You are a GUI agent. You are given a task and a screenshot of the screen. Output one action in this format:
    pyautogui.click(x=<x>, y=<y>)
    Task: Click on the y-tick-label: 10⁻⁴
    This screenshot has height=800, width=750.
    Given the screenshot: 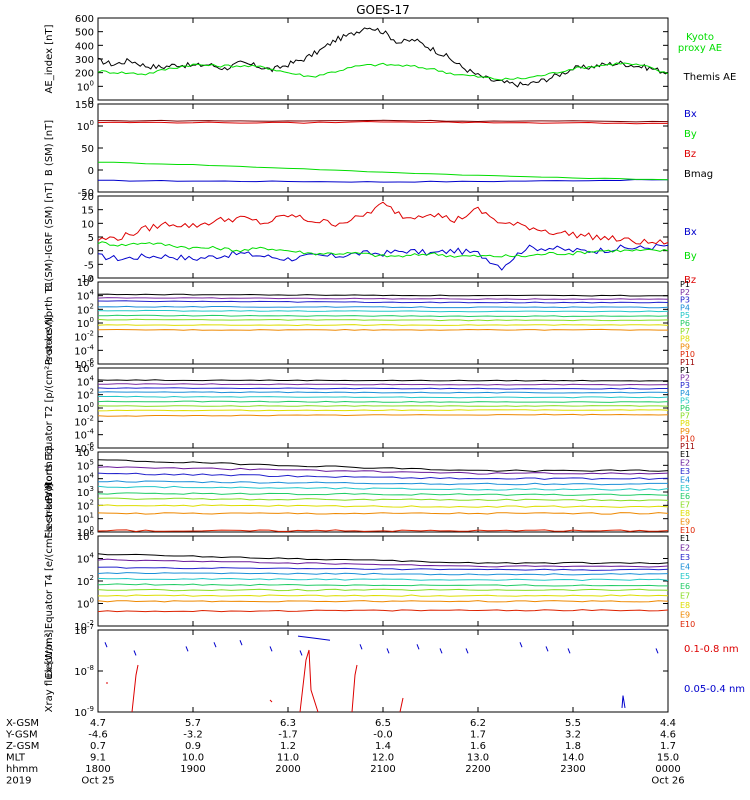 What is the action you would take?
    pyautogui.click(x=84, y=350)
    